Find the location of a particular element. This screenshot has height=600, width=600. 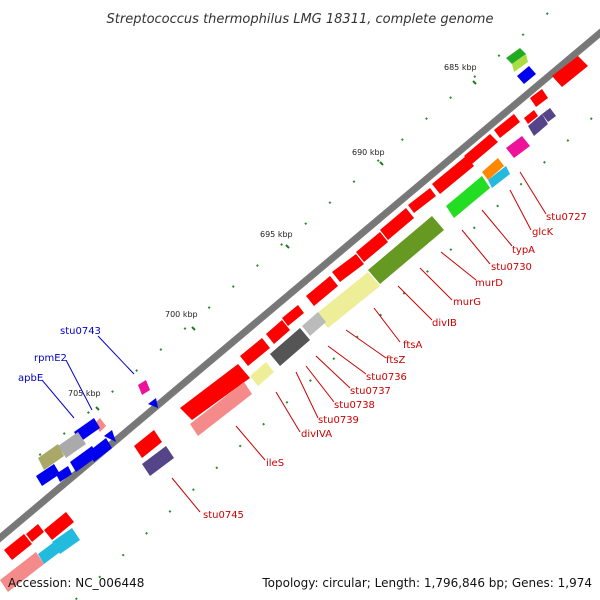

gene-label-stu0727: stu0727 is located at coordinates (566, 217).